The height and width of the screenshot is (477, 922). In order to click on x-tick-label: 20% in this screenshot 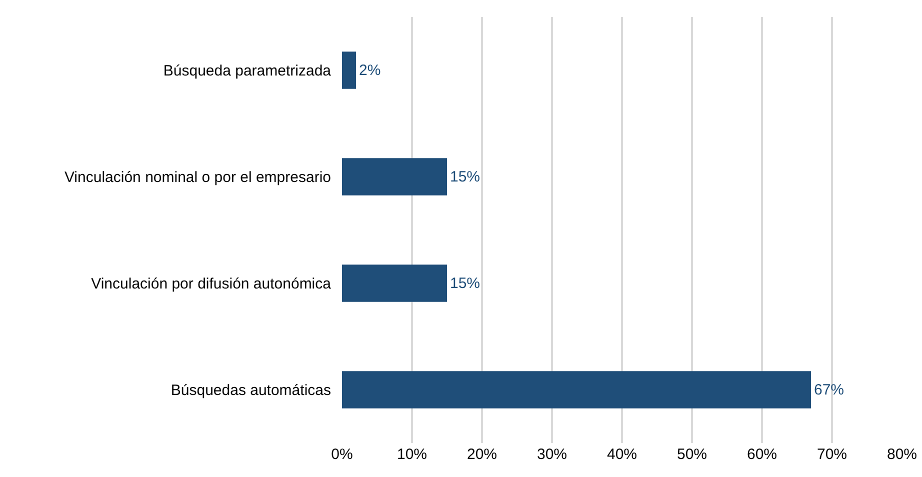, I will do `click(482, 454)`.